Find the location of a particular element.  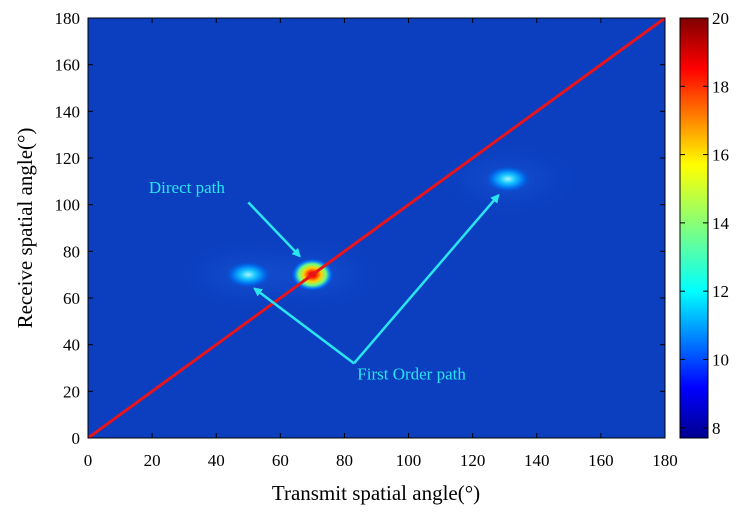

x-tick-label: 160 is located at coordinates (601, 460).